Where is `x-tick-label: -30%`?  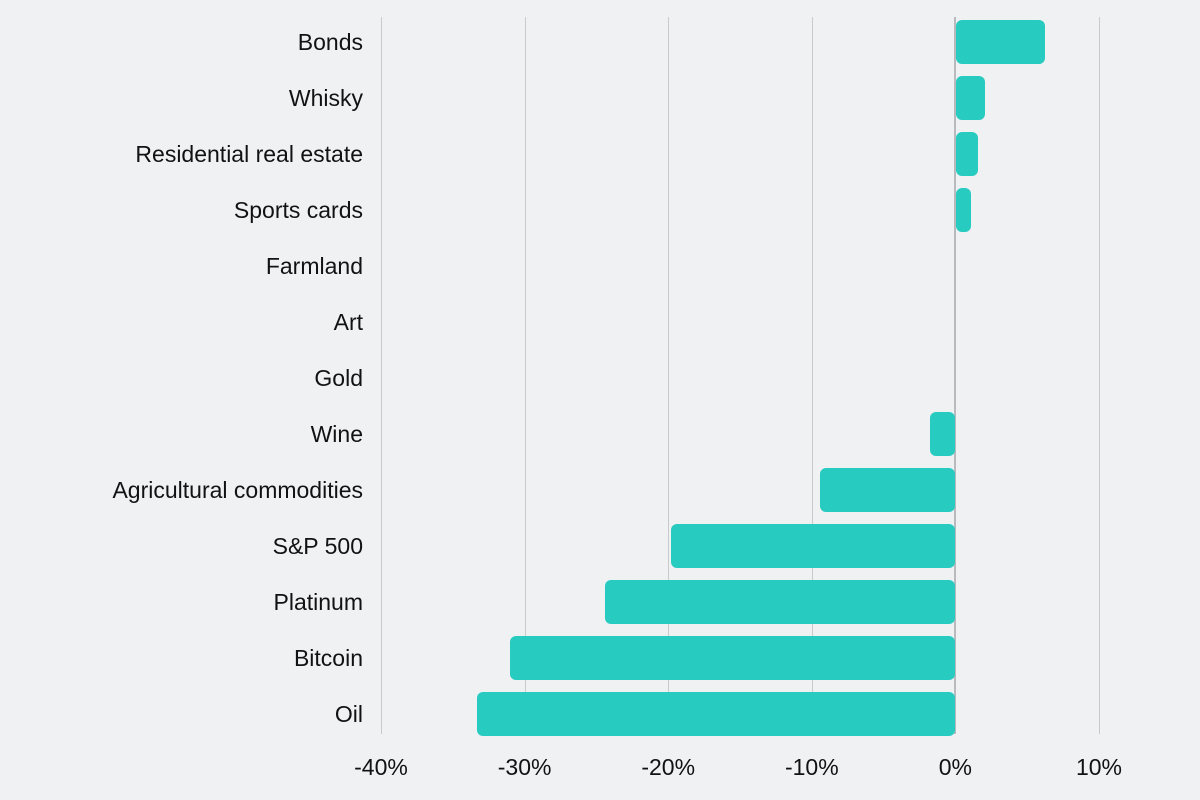
x-tick-label: -30% is located at coordinates (524, 767).